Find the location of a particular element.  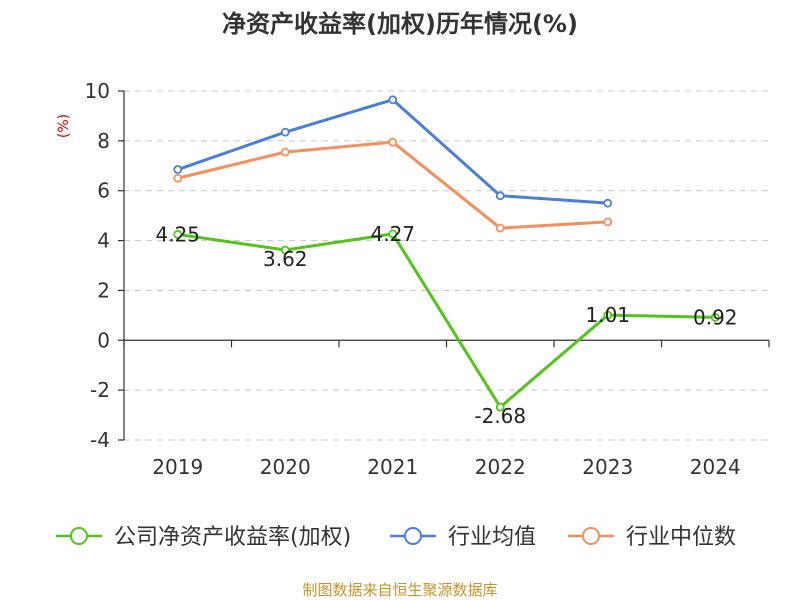

data-label: 1.01 is located at coordinates (607, 315).